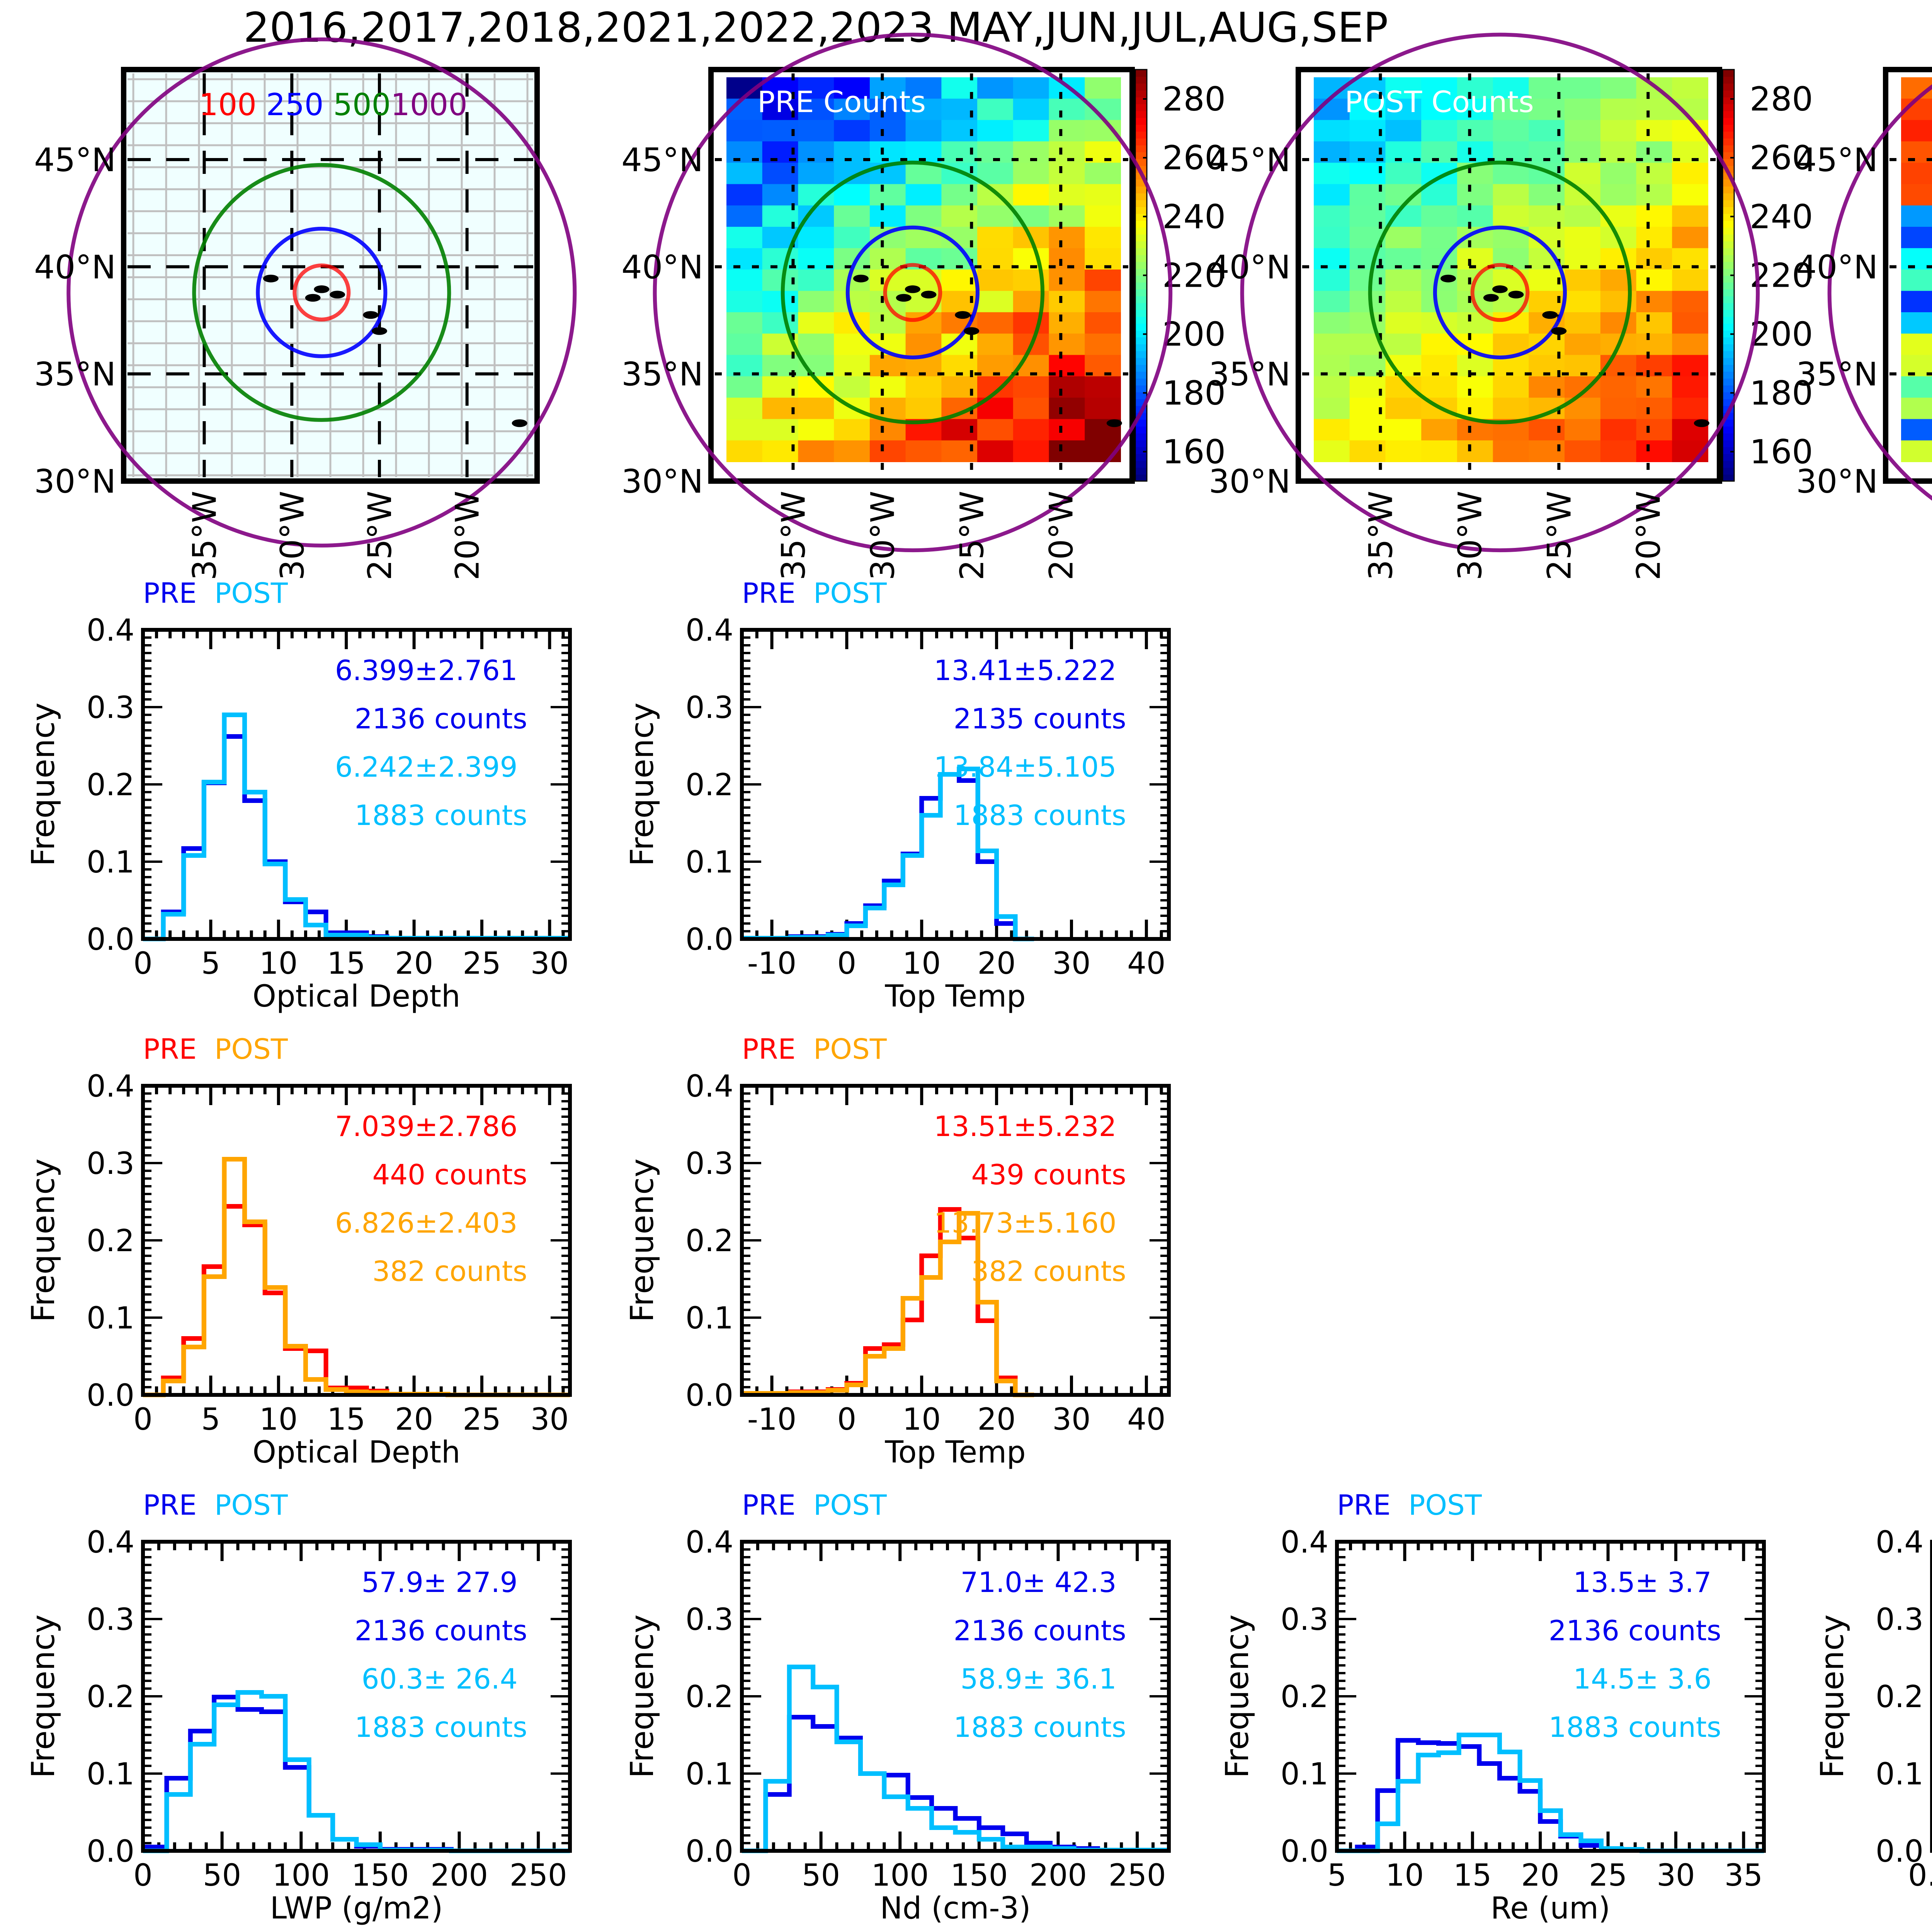 The height and width of the screenshot is (1932, 1932). Describe the element at coordinates (356, 1241) in the screenshot. I see `axes-frame` at that location.